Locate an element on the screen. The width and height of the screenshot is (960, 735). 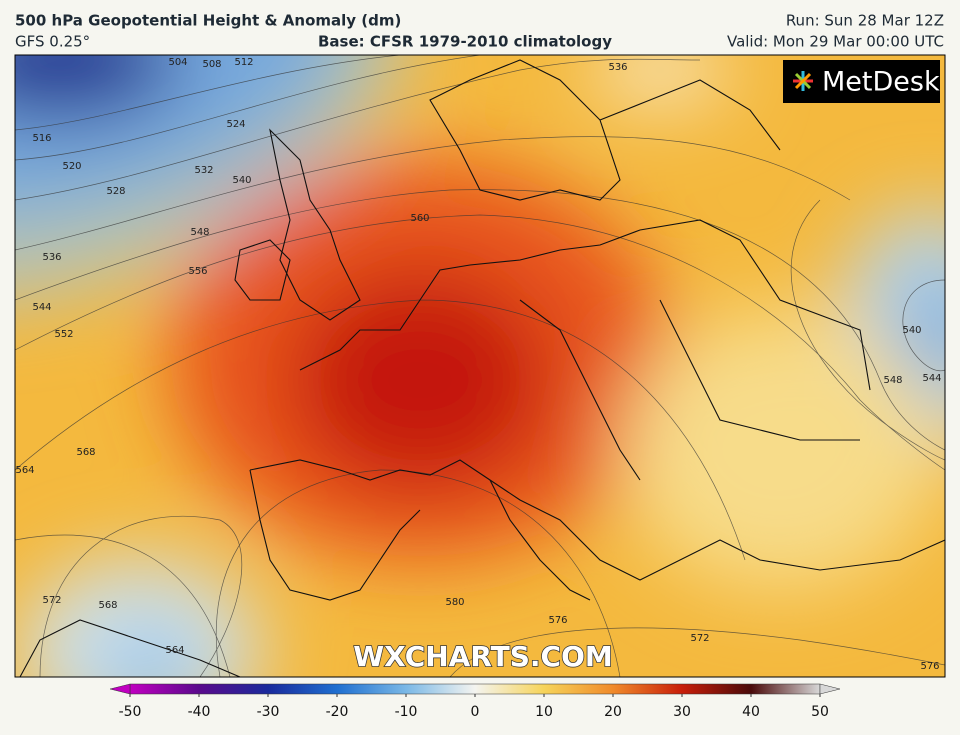
contour-label: 580 is located at coordinates (454, 602).